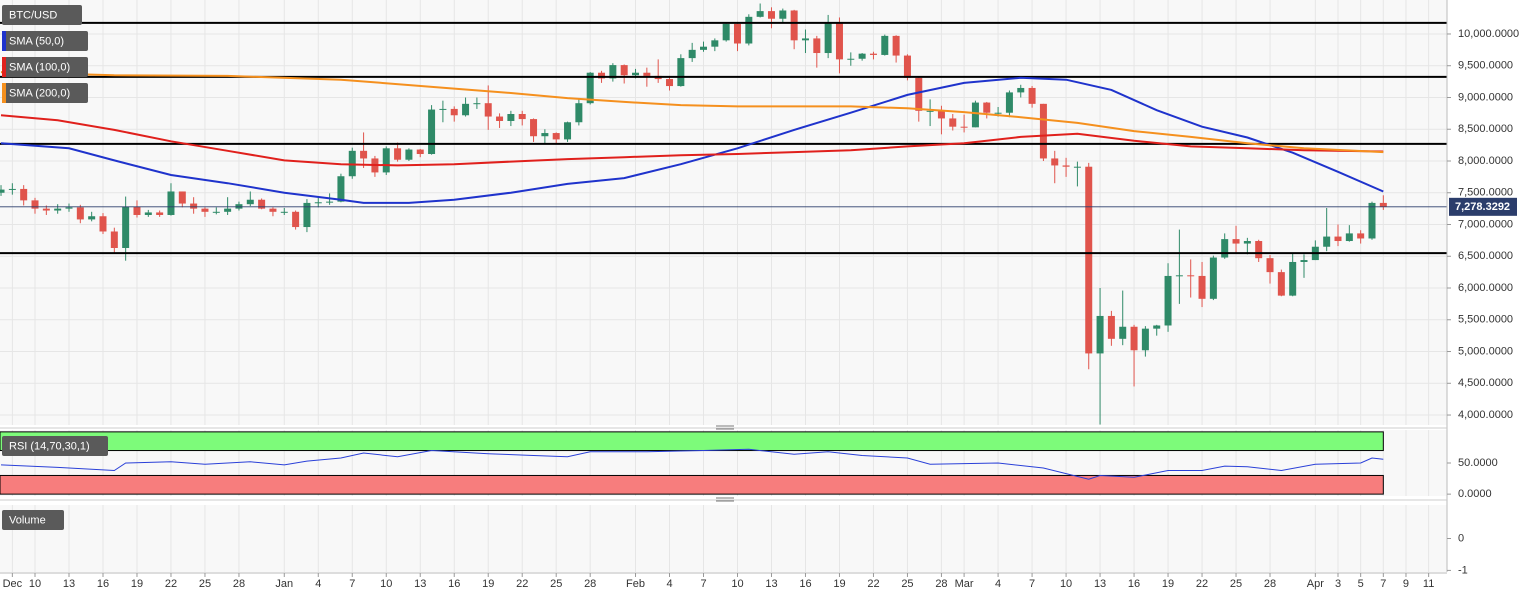 This screenshot has width=1536, height=601. I want to click on last-price-label: 7,278.3292, so click(1482, 207).